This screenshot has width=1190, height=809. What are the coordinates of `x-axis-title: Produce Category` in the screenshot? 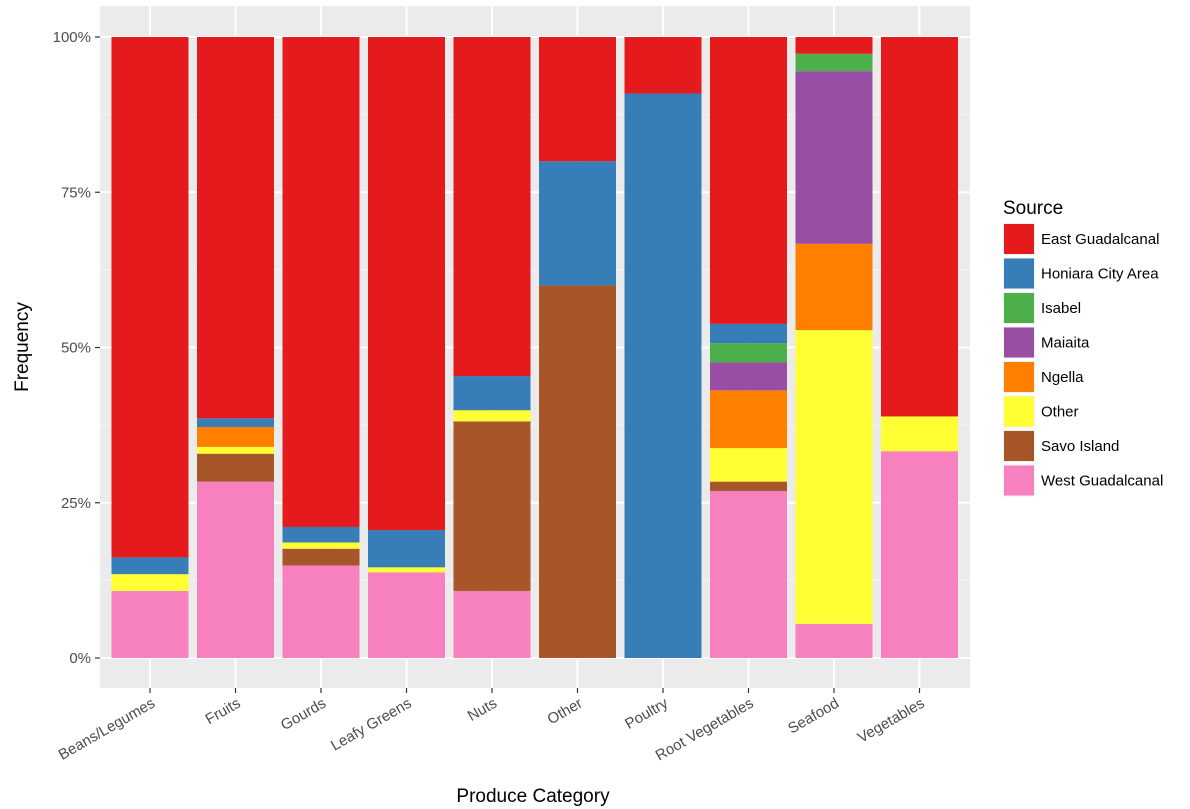 It's located at (533, 796).